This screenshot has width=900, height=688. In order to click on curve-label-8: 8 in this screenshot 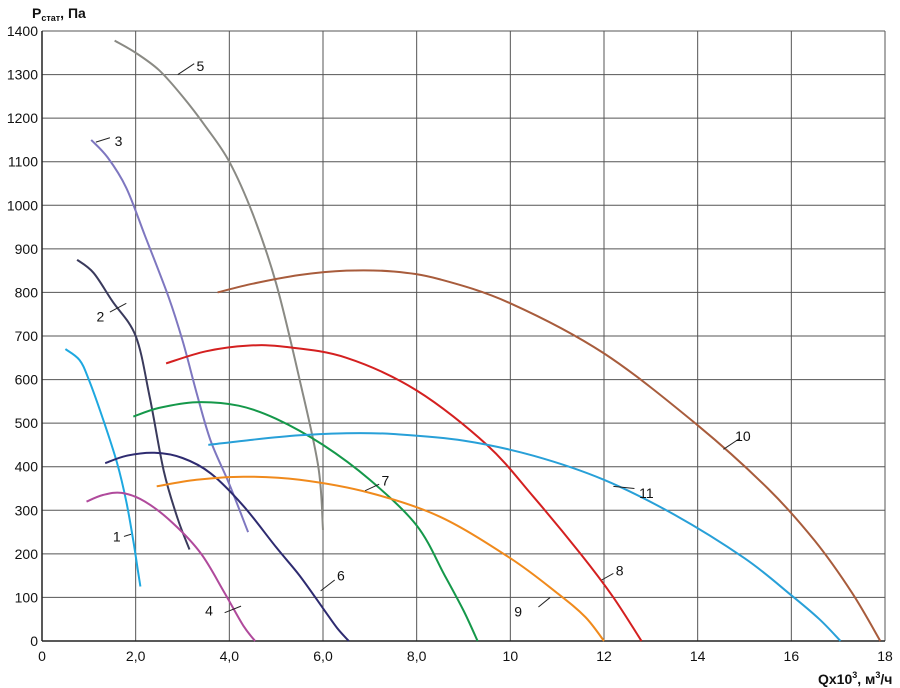, I will do `click(620, 570)`.